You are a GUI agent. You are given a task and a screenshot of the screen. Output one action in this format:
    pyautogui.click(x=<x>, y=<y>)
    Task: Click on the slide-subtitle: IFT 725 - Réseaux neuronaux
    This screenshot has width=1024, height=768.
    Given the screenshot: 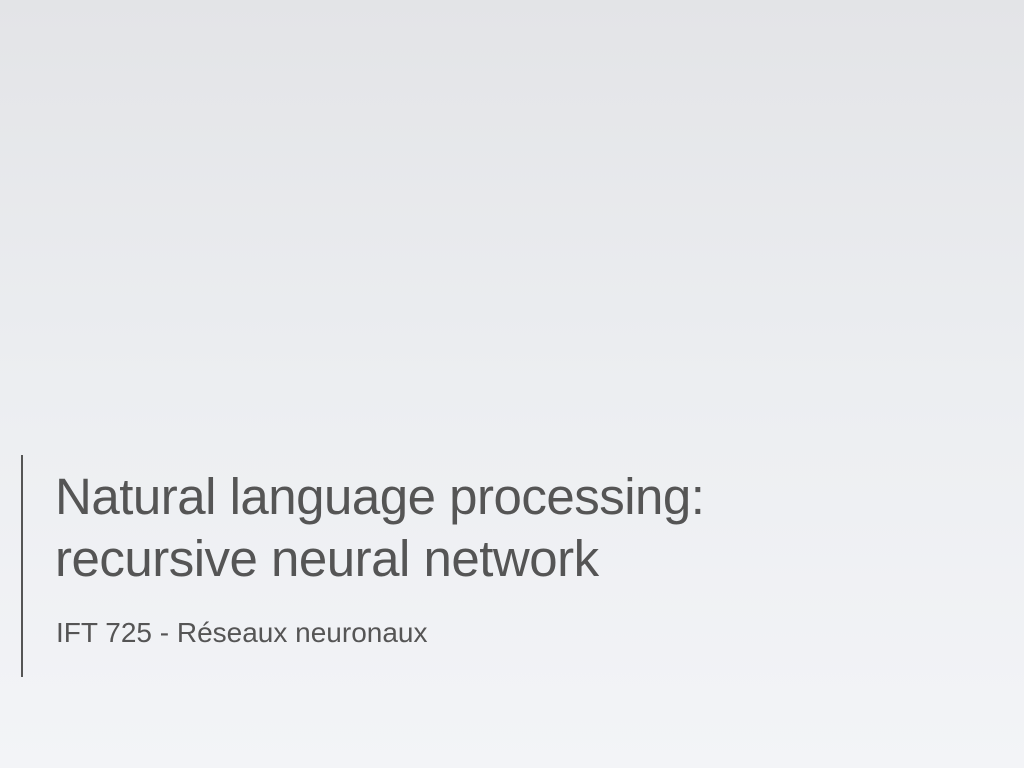 What is the action you would take?
    pyautogui.click(x=242, y=632)
    